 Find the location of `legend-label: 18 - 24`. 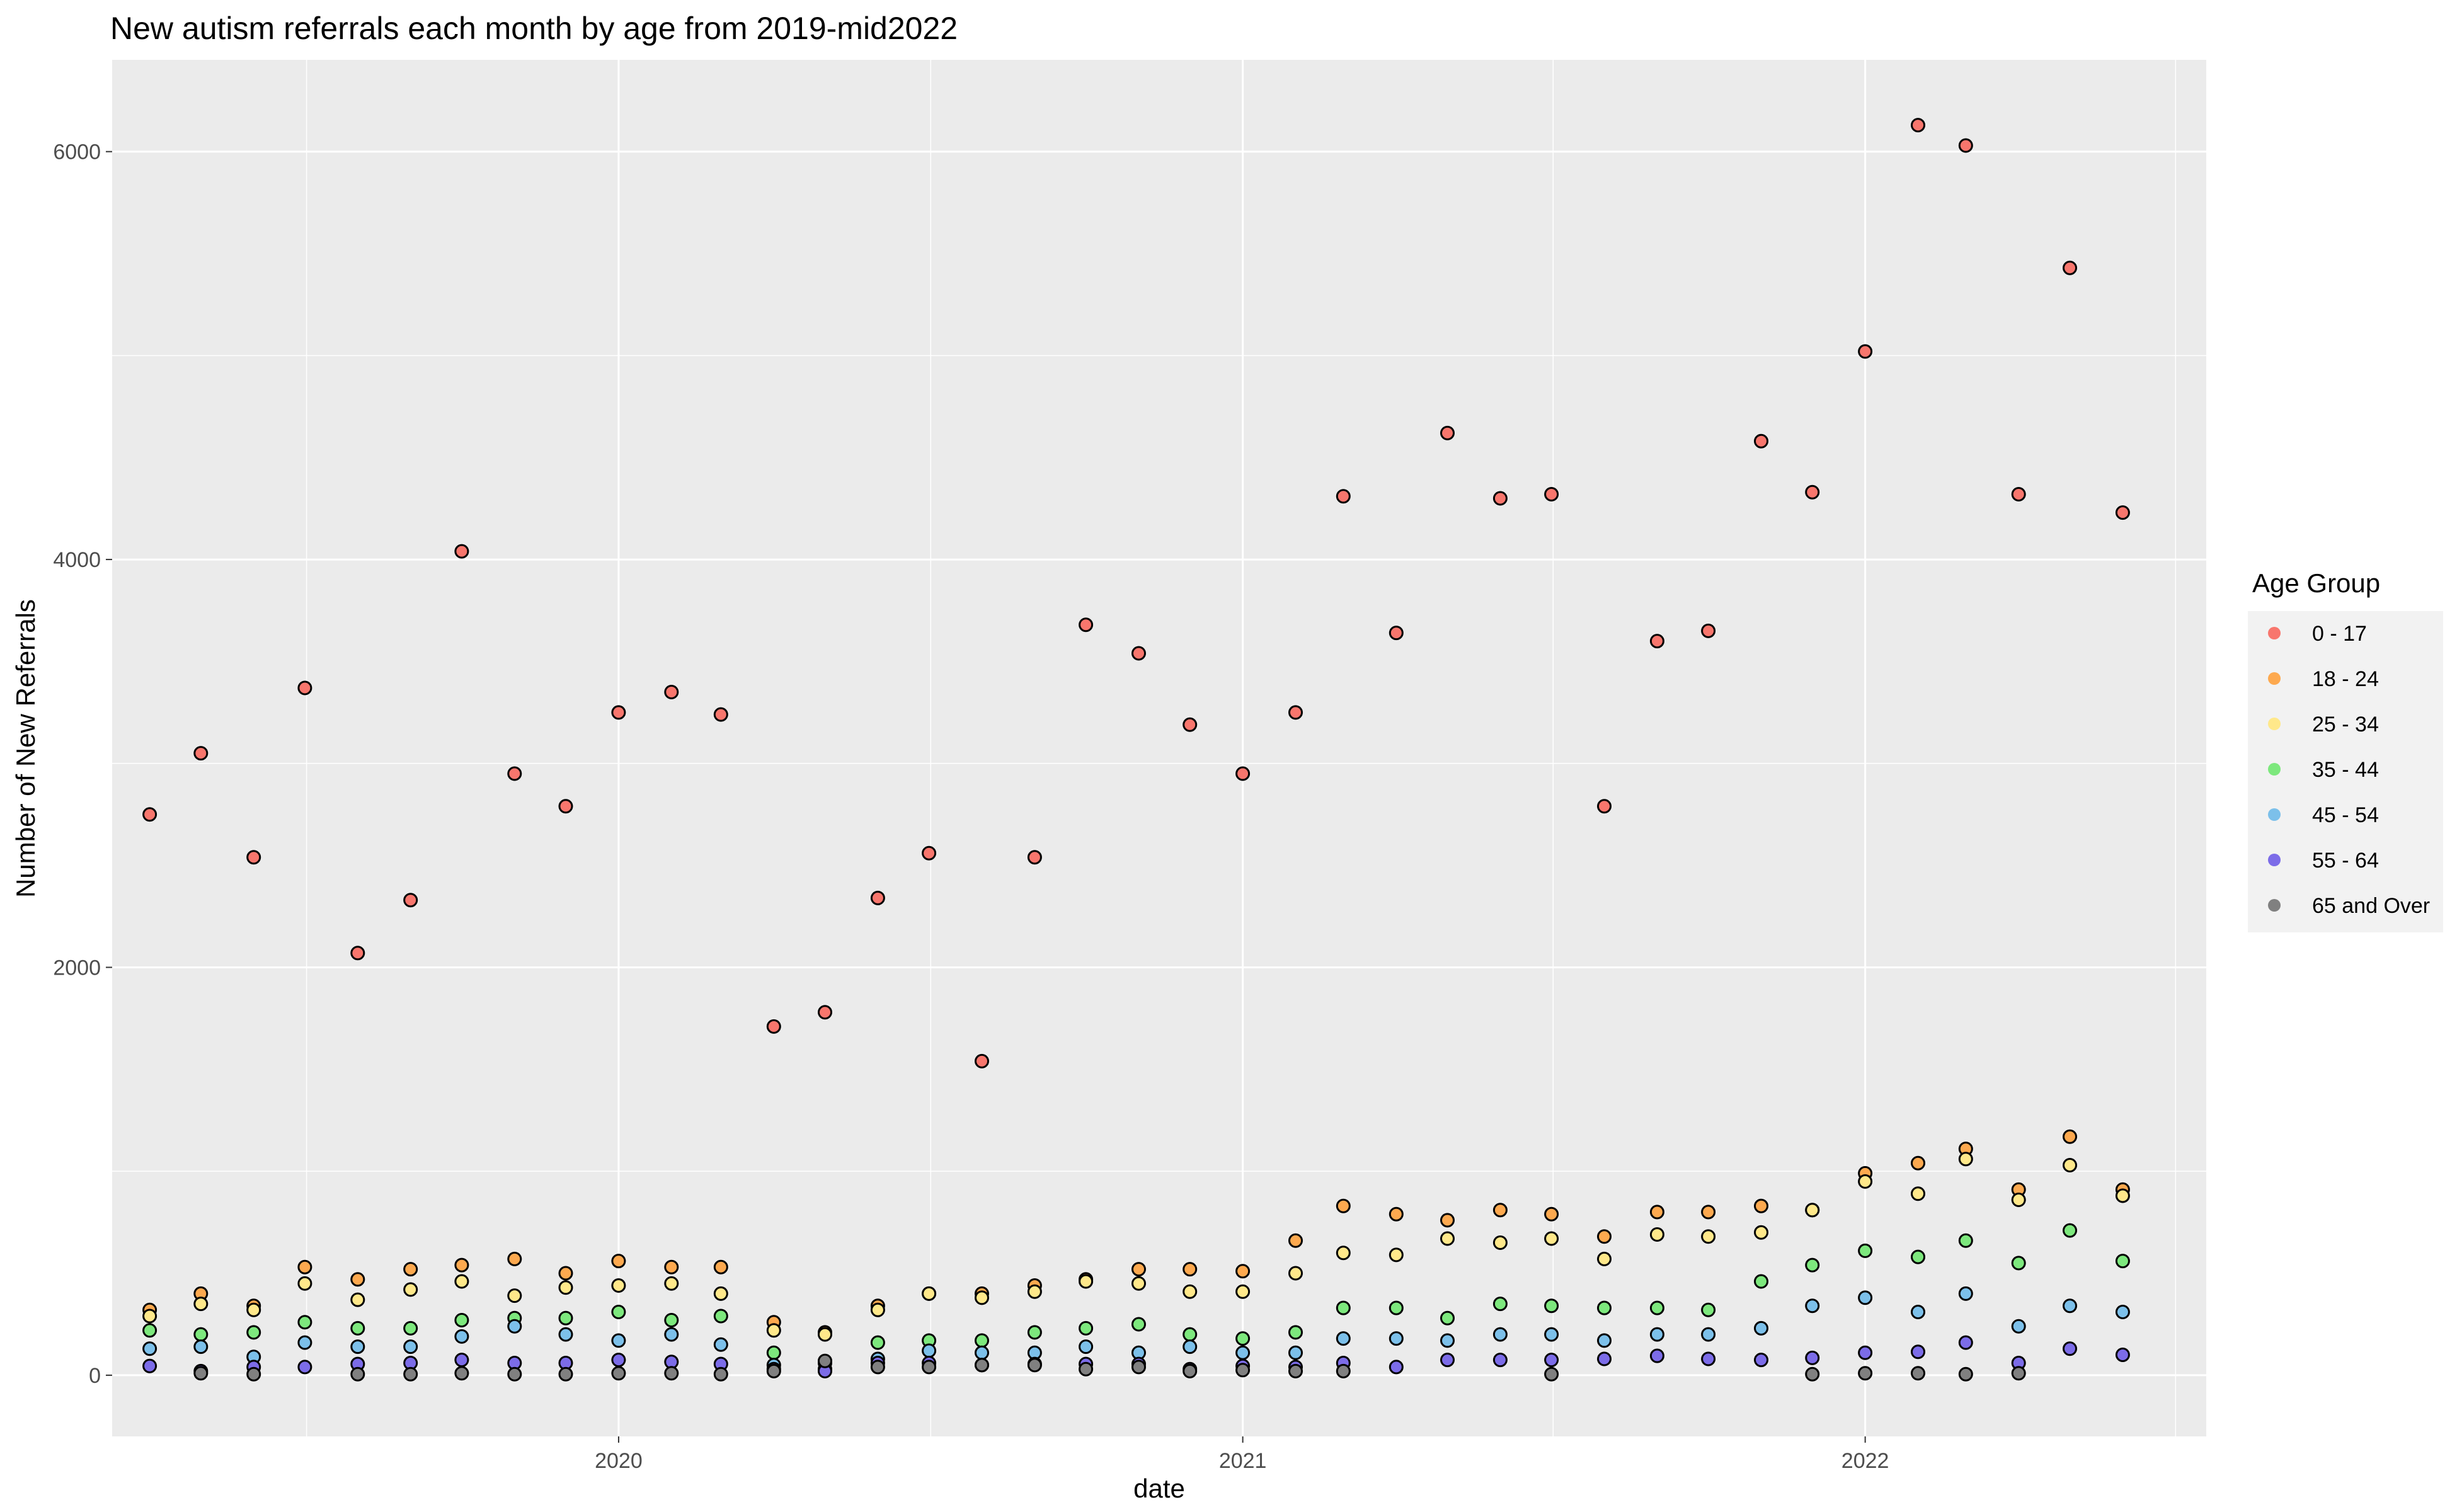

legend-label: 18 - 24 is located at coordinates (2345, 679).